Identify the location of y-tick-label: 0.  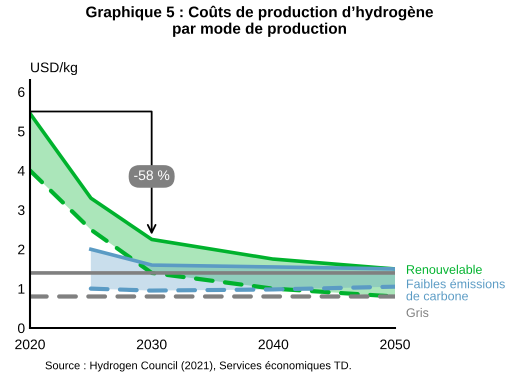
(21, 328).